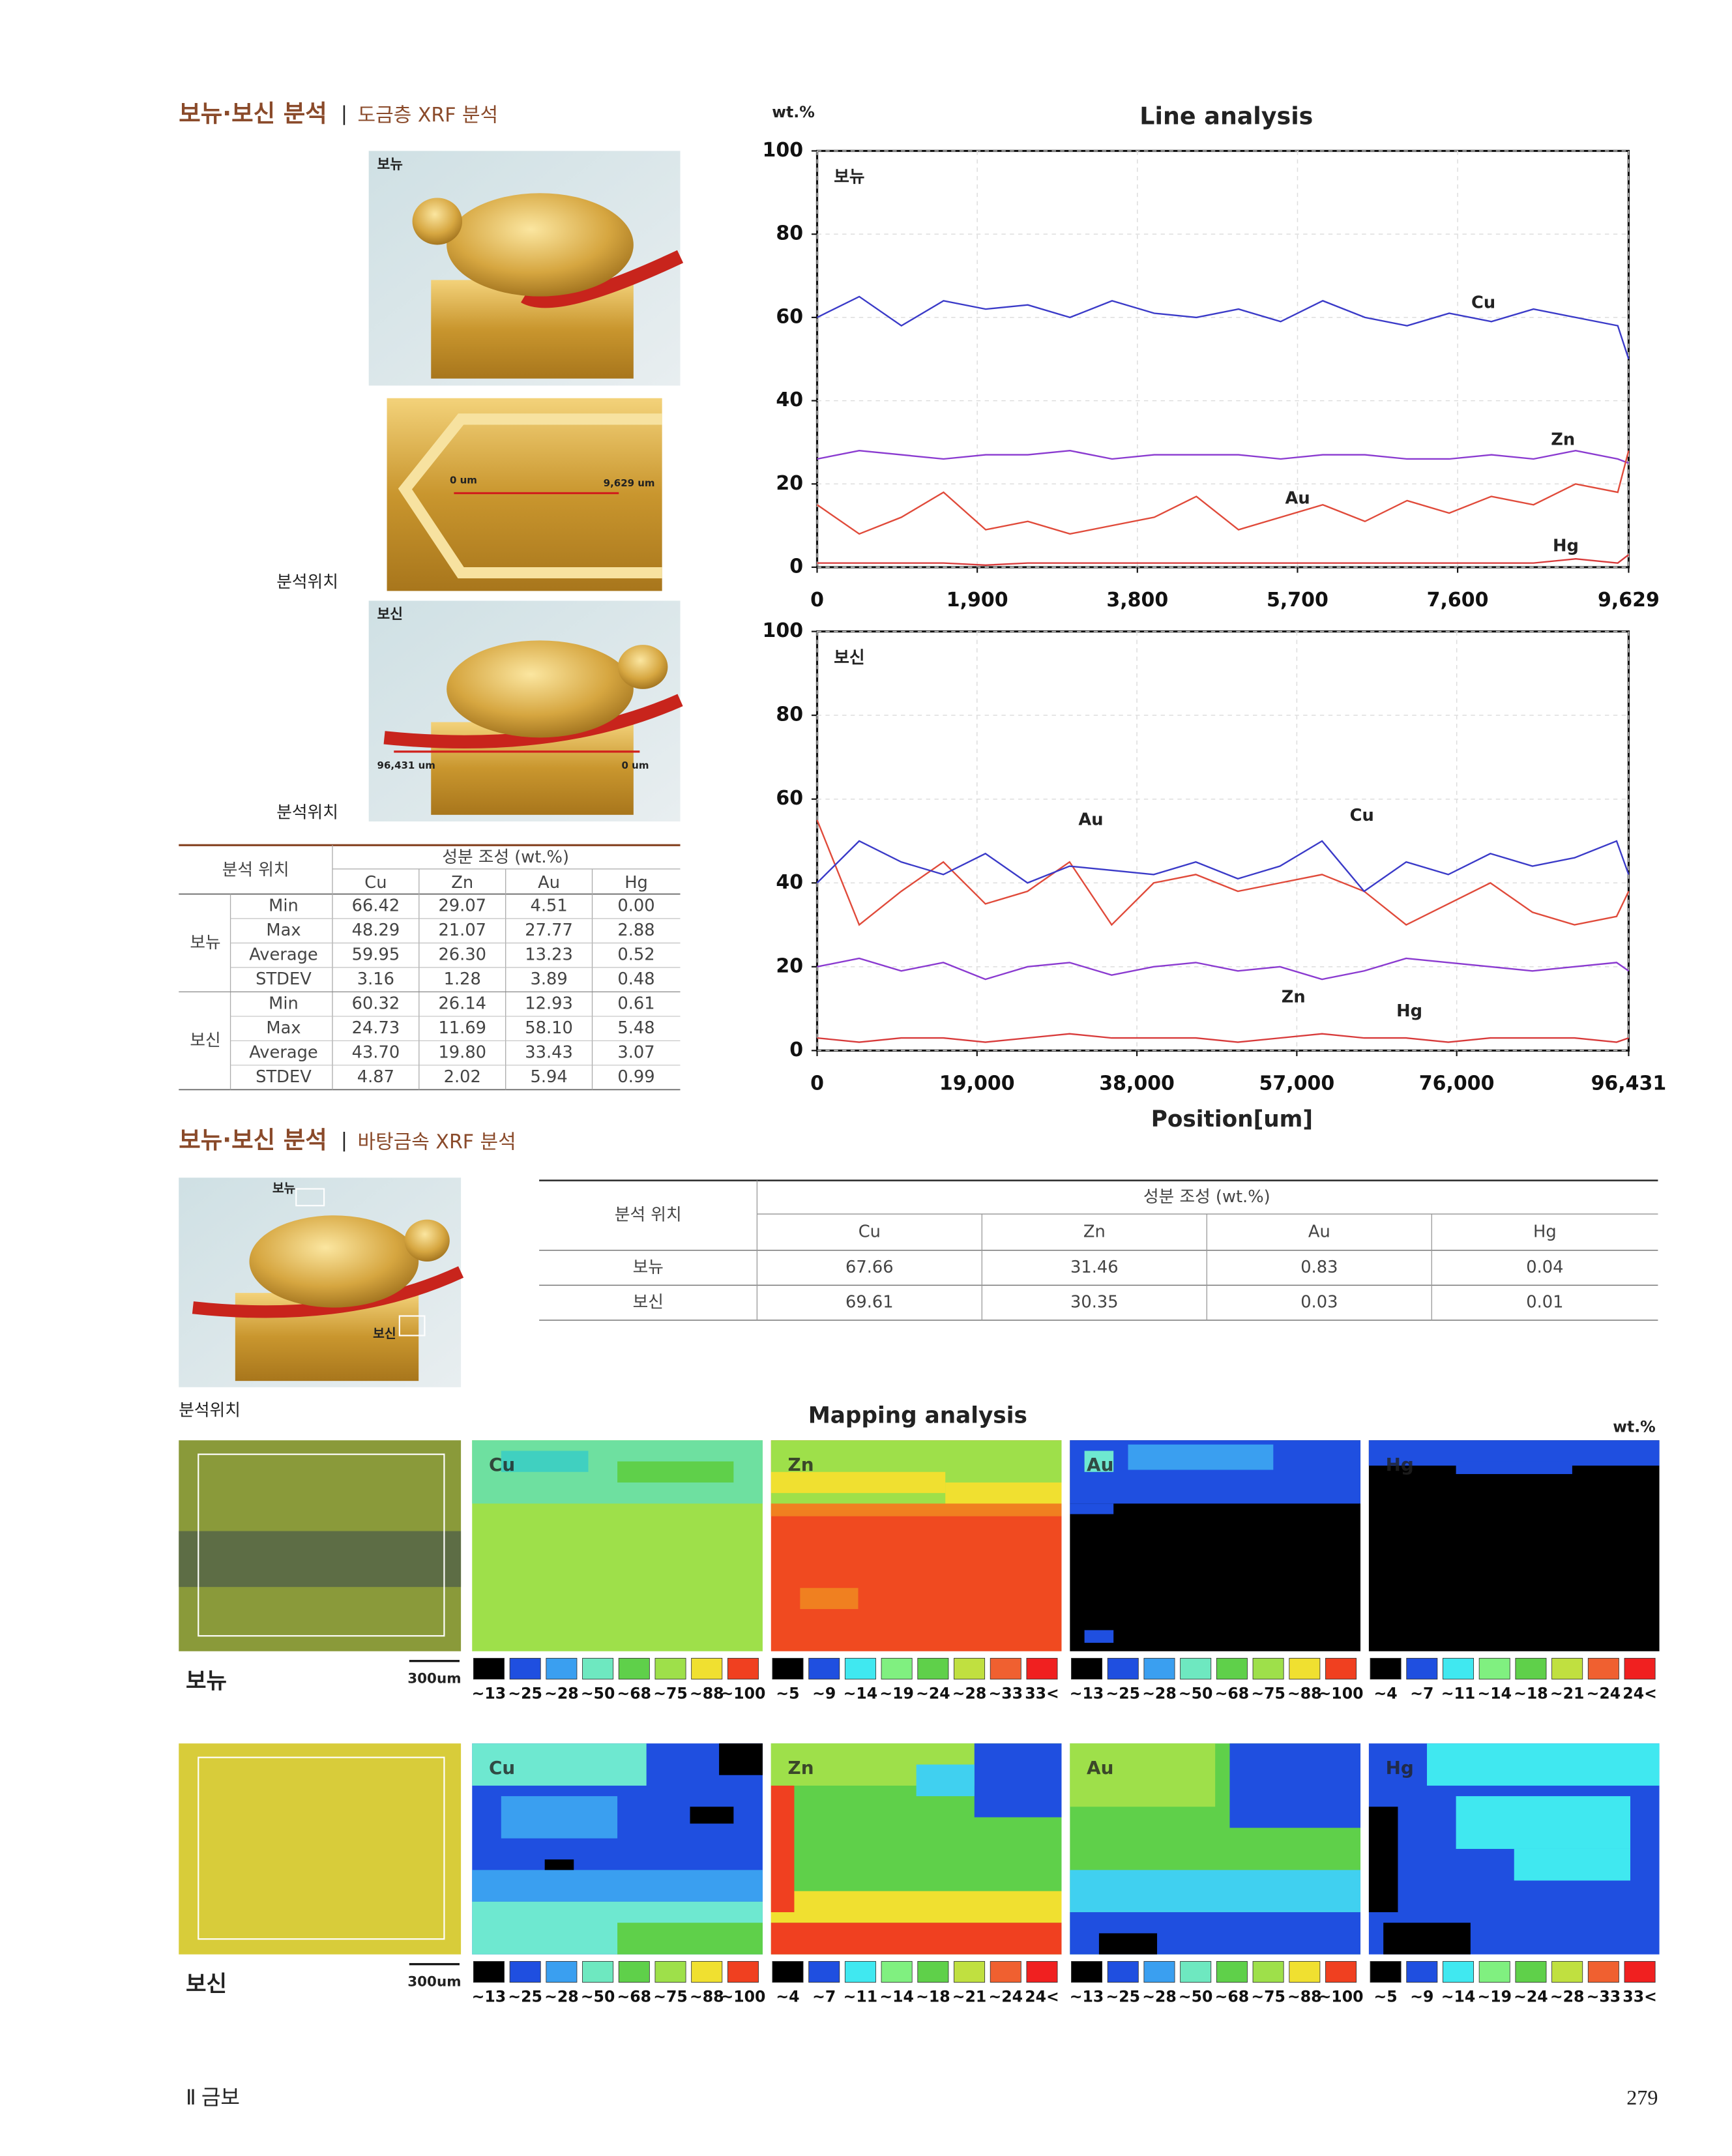  What do you see at coordinates (283, 1028) in the screenshot?
I see `table-cell: Max` at bounding box center [283, 1028].